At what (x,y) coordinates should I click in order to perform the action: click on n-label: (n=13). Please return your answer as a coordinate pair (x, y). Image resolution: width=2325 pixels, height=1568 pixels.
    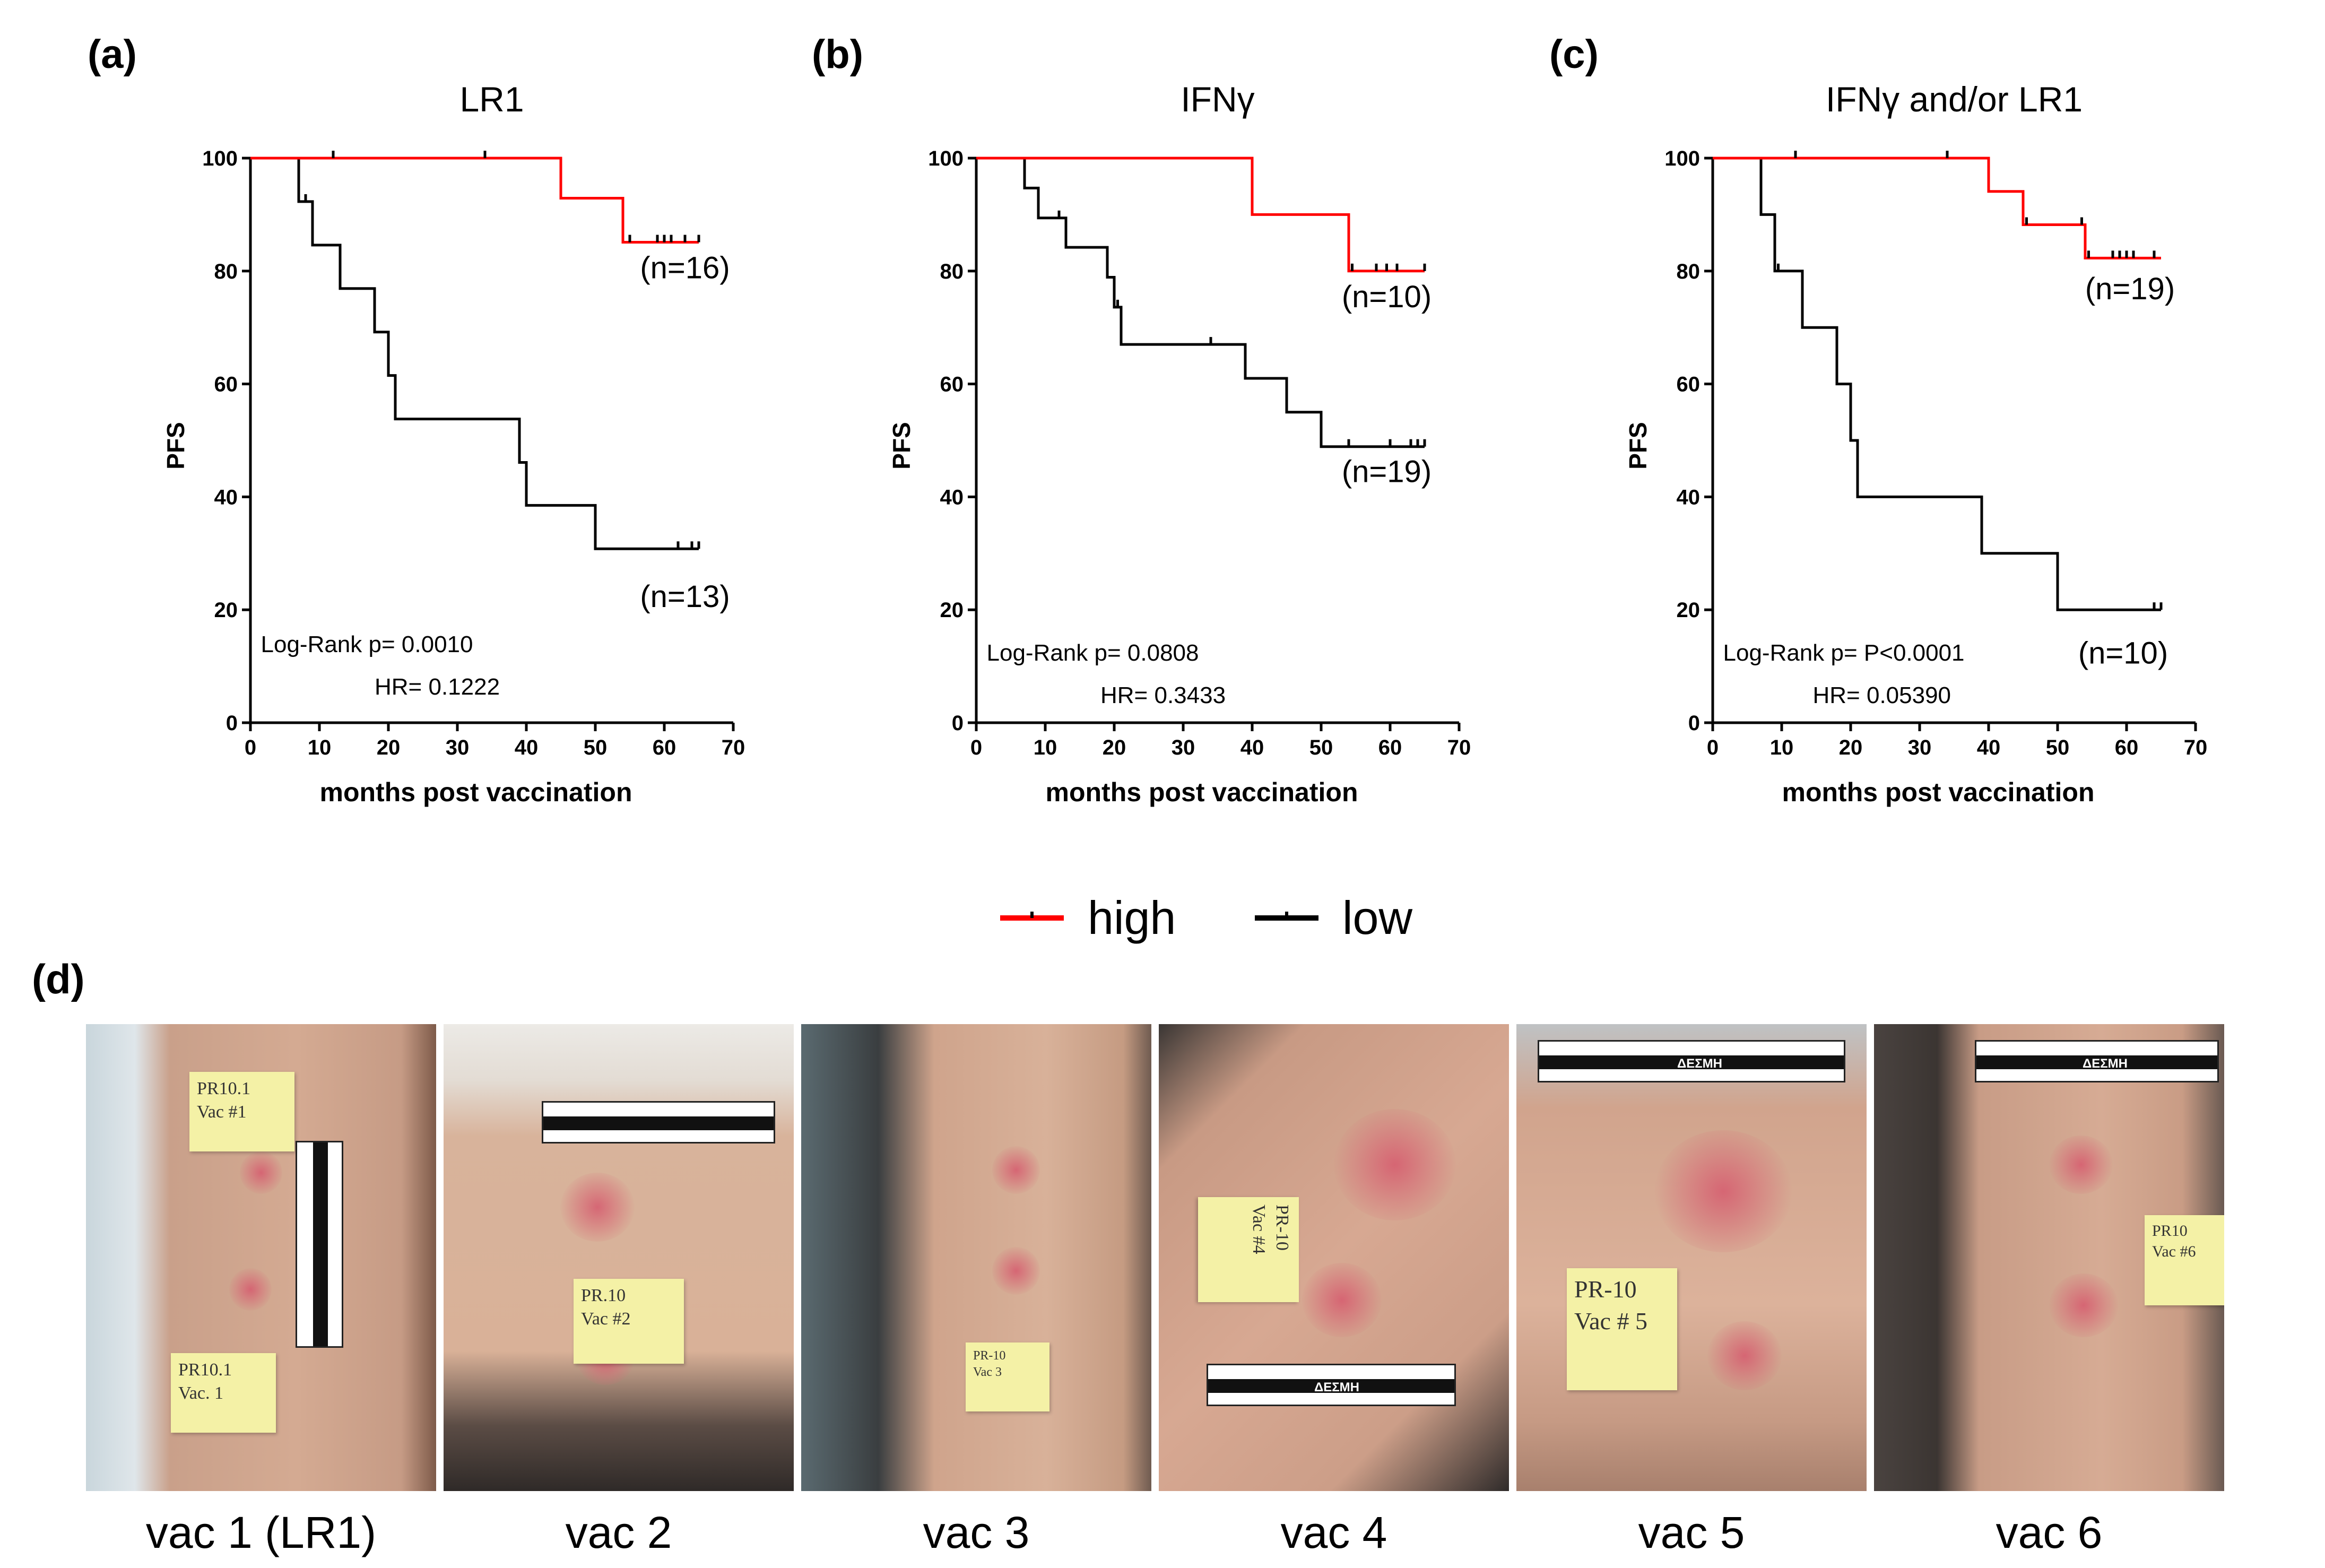
    Looking at the image, I should click on (685, 596).